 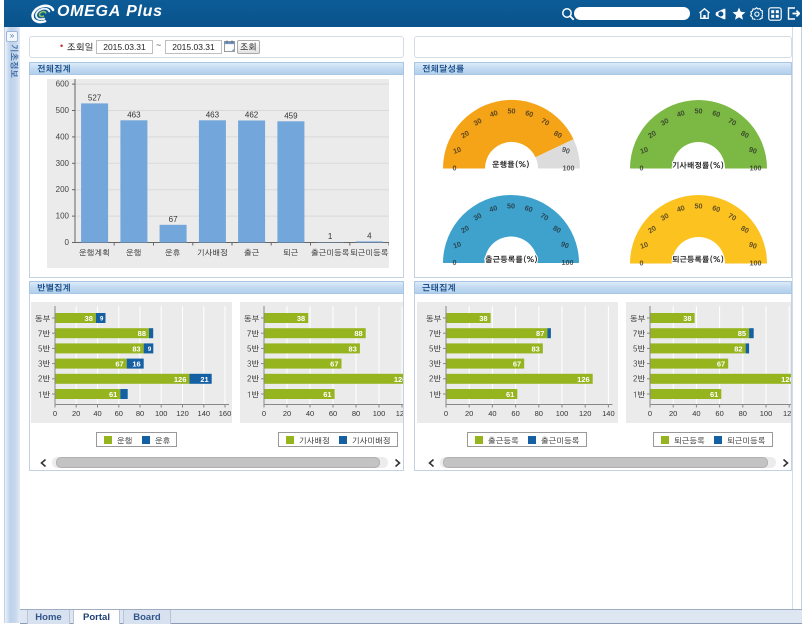 I want to click on svg-text: 21, so click(x=204, y=379).